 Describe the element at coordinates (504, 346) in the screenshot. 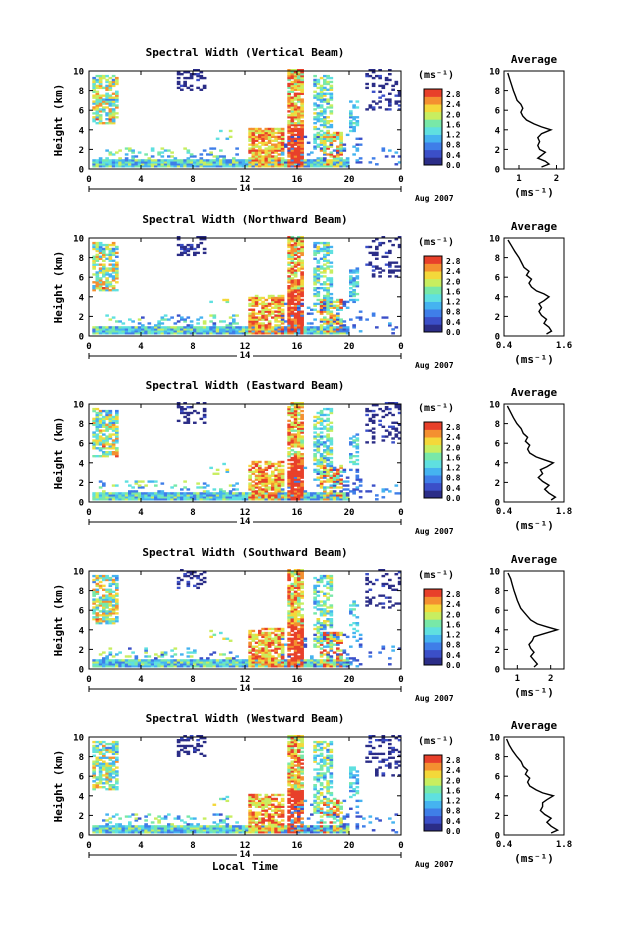

I see `average-x-tick-label: 0.4` at that location.